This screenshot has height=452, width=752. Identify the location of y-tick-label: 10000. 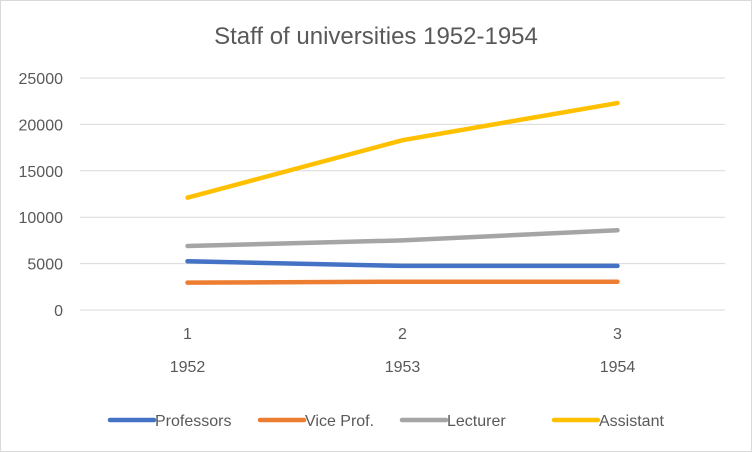
(41, 218).